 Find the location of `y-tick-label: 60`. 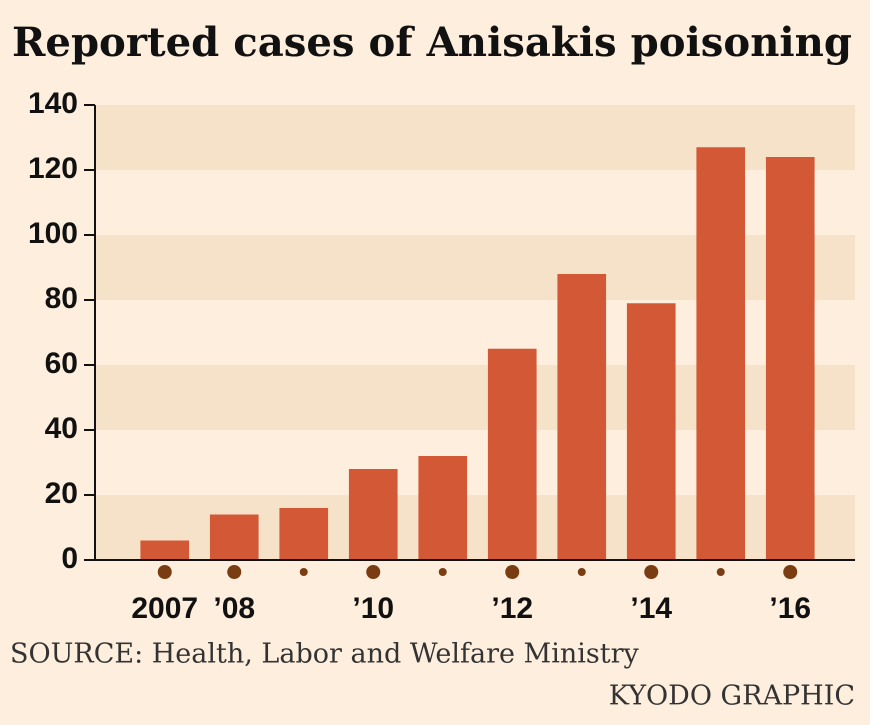

y-tick-label: 60 is located at coordinates (61, 363).